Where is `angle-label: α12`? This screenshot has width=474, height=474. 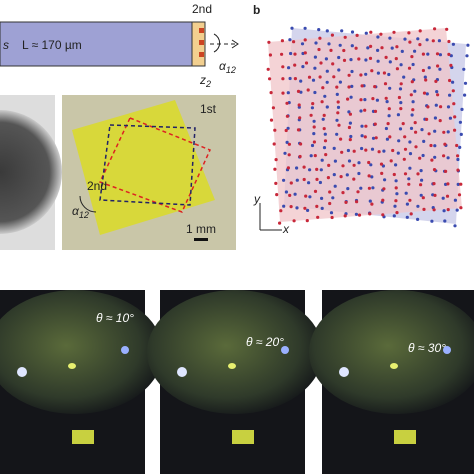 angle-label: α12 is located at coordinates (227, 67).